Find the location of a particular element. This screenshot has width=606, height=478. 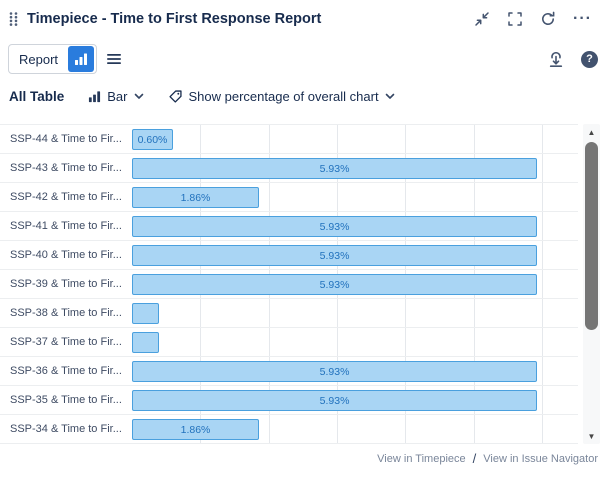

help-icon: ? is located at coordinates (589, 59).